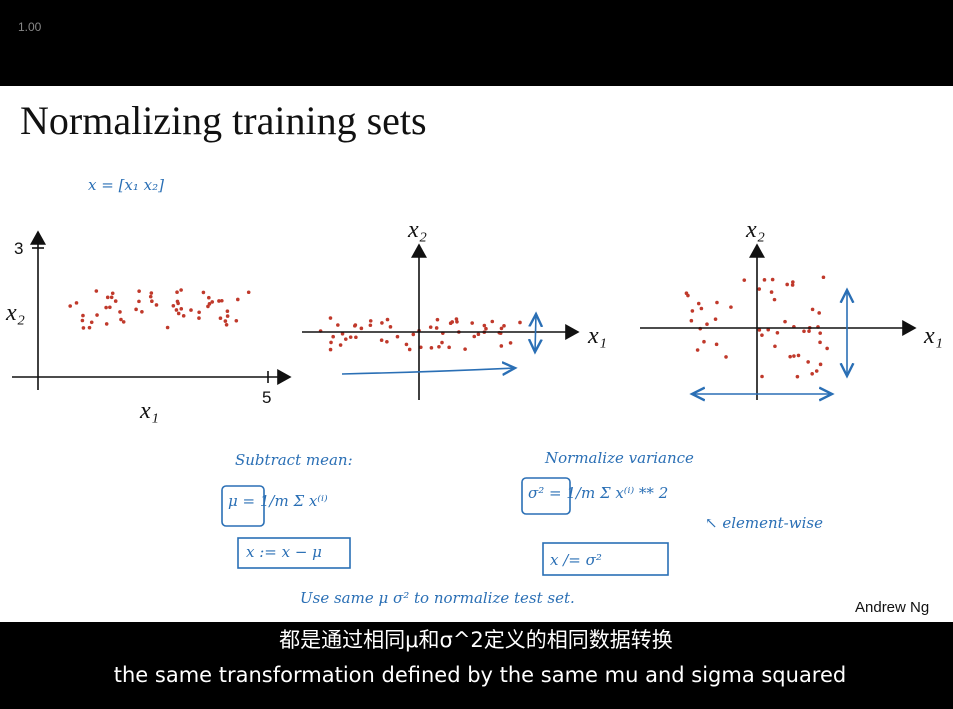 The width and height of the screenshot is (953, 709). What do you see at coordinates (278, 501) in the screenshot?
I see `note: μ = 1/m Σ x⁽ⁱ⁾` at bounding box center [278, 501].